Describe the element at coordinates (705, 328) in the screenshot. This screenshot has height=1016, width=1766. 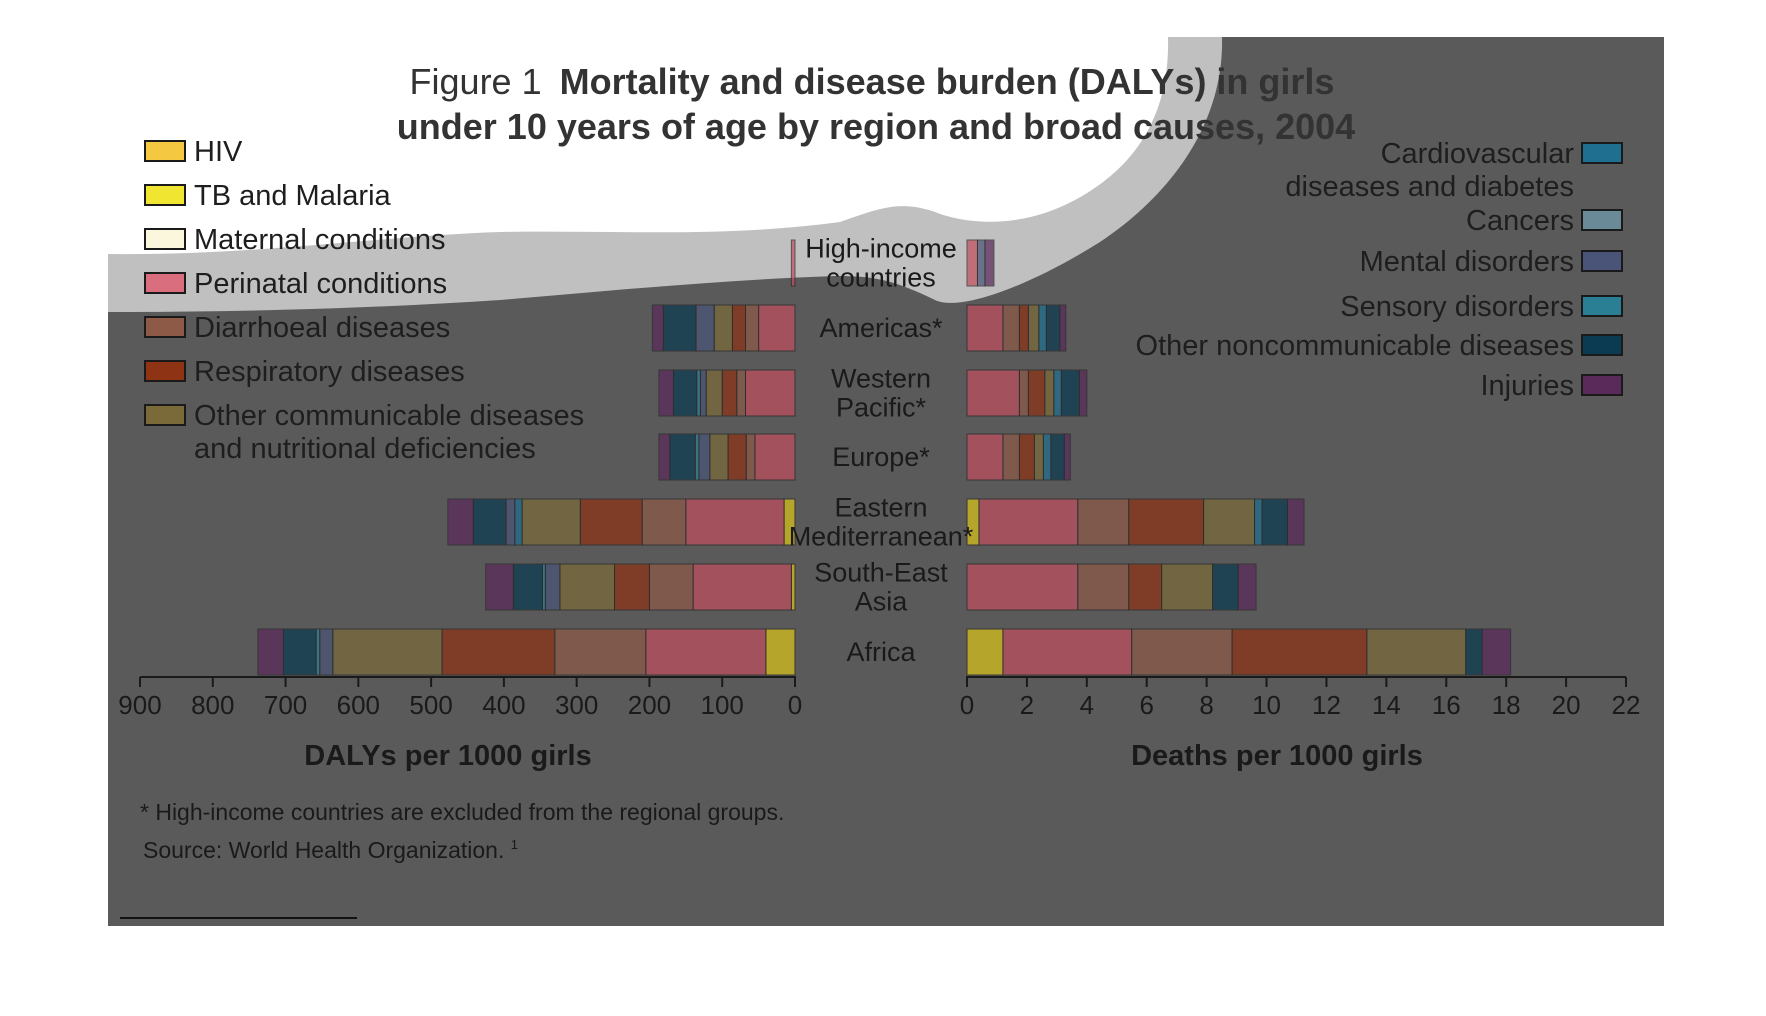
I see `dalys-bar-americas-mental` at that location.